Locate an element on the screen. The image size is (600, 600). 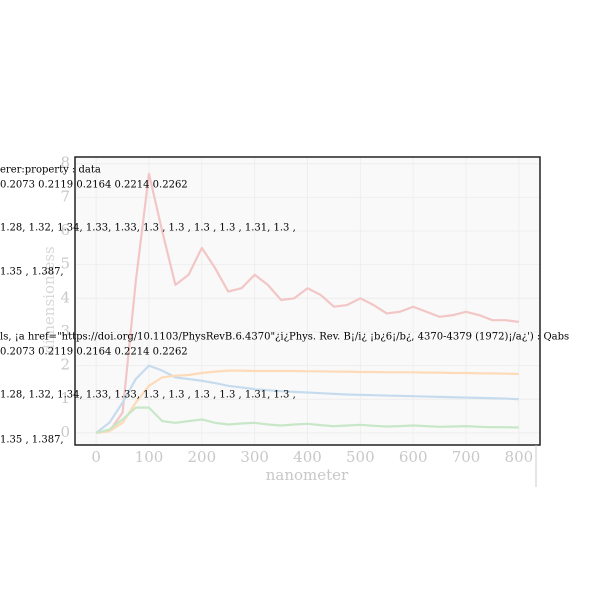
x-tick-label: 100 is located at coordinates (149, 457).